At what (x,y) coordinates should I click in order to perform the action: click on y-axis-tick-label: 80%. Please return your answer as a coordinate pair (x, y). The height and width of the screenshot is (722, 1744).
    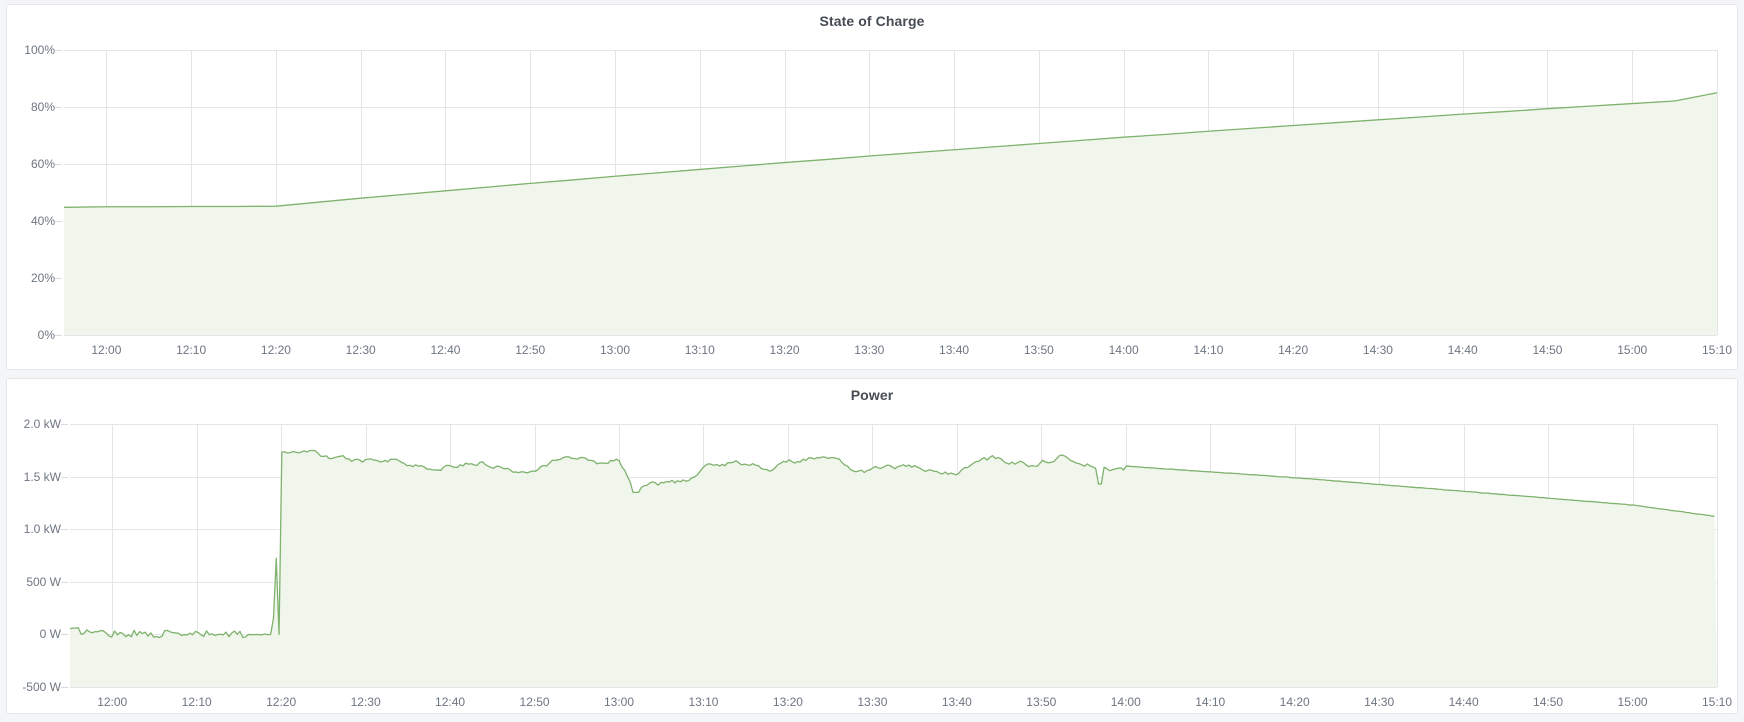
    Looking at the image, I should click on (46, 107).